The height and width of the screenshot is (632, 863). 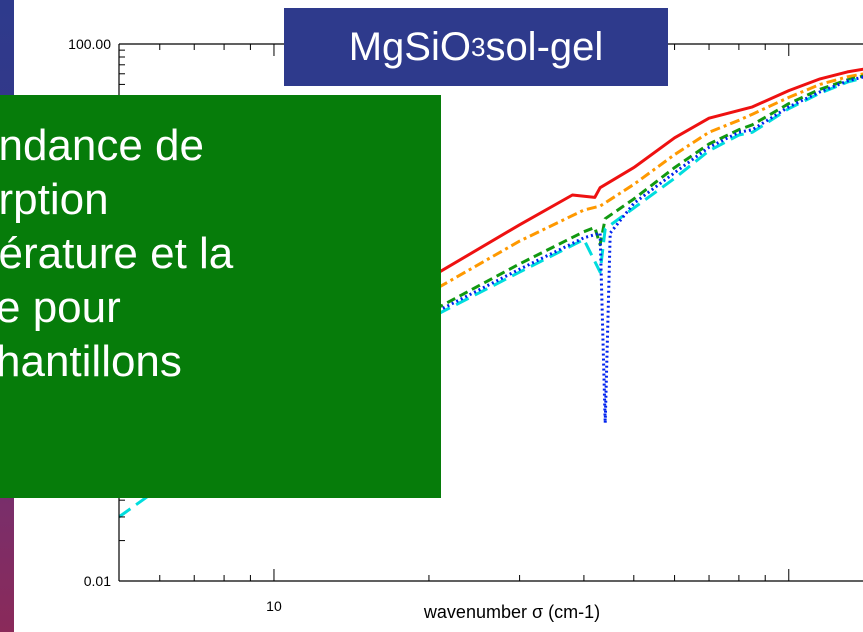 I want to click on y-tick-label: 100.00, so click(x=89, y=44).